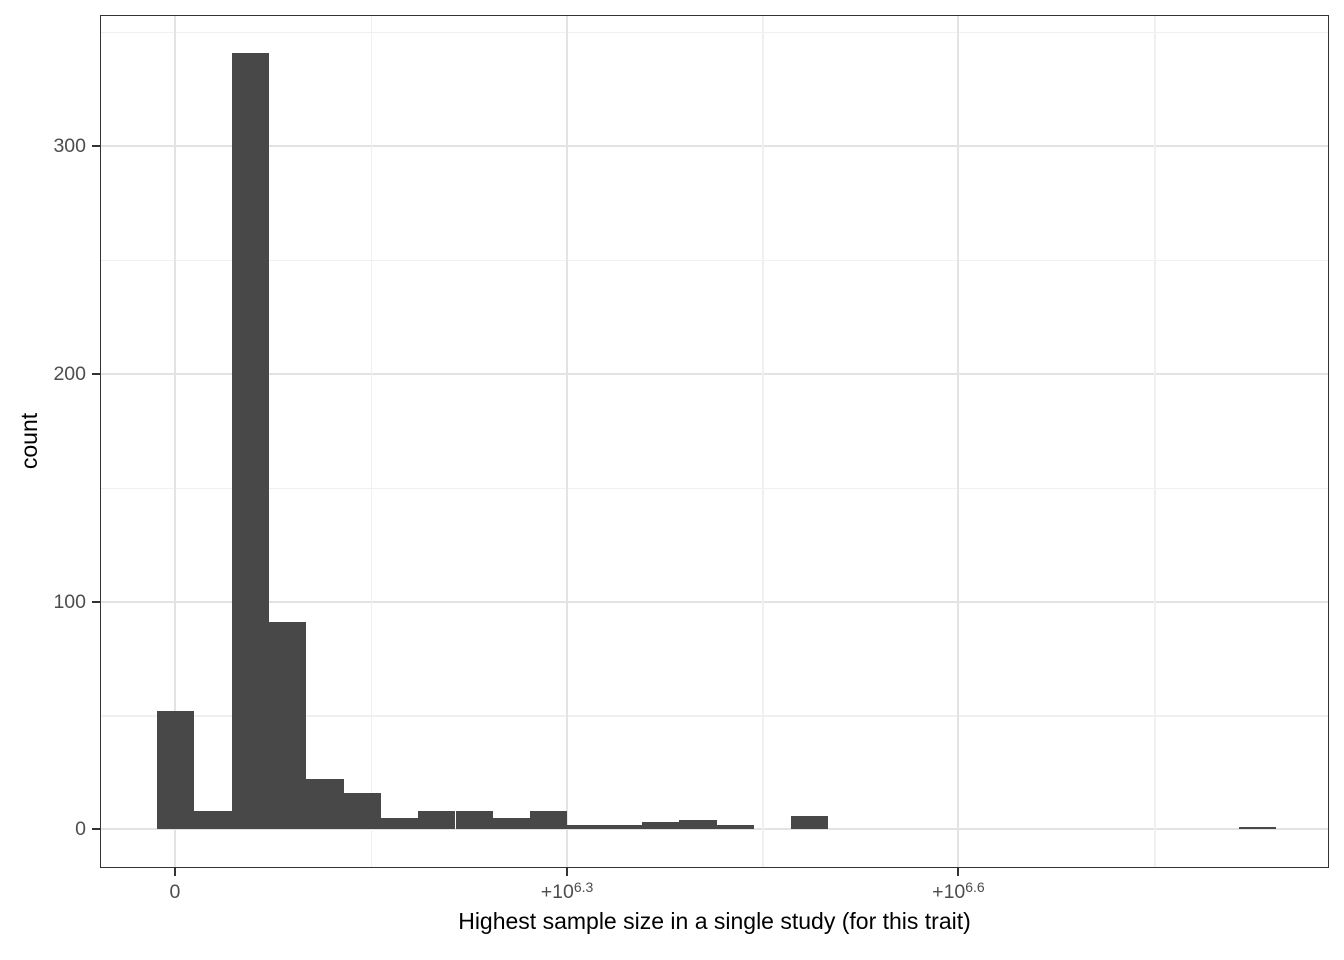 Image resolution: width=1344 pixels, height=960 pixels. What do you see at coordinates (69, 145) in the screenshot?
I see `y-tick-label: 300` at bounding box center [69, 145].